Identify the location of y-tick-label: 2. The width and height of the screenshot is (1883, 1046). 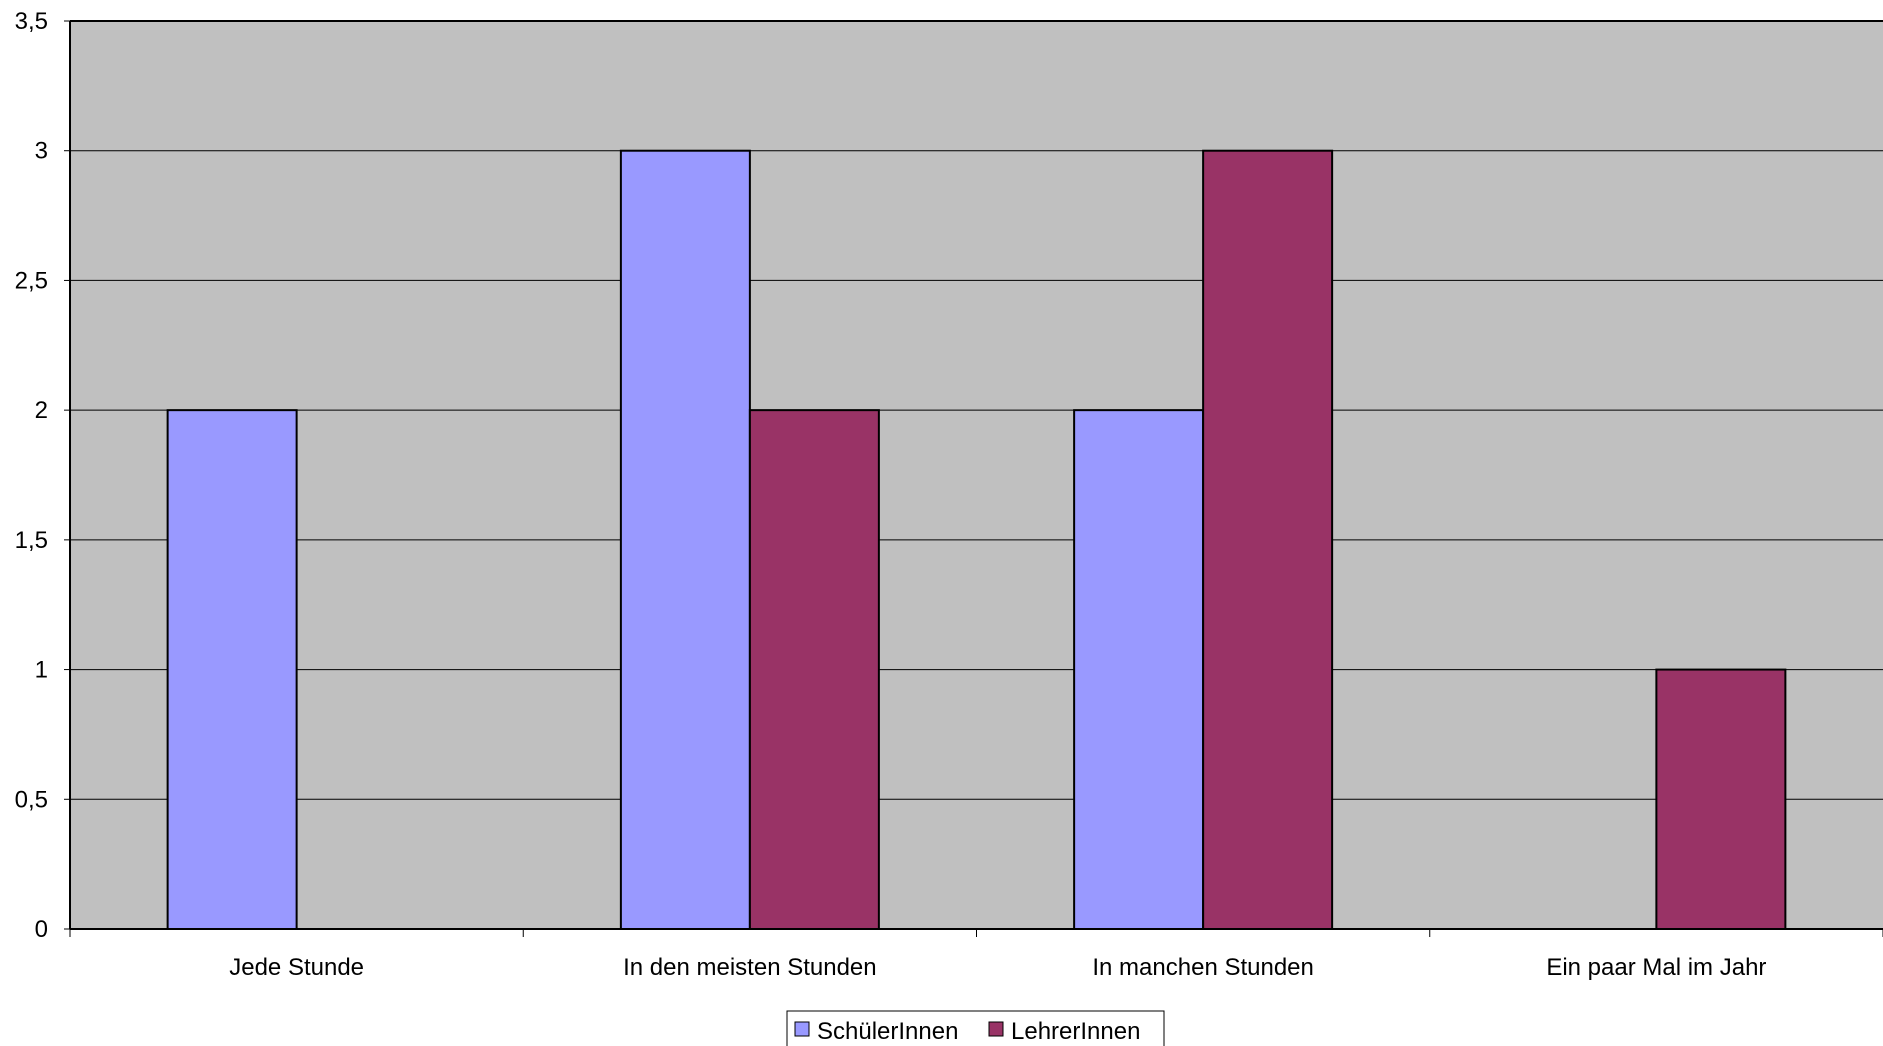
(41, 410).